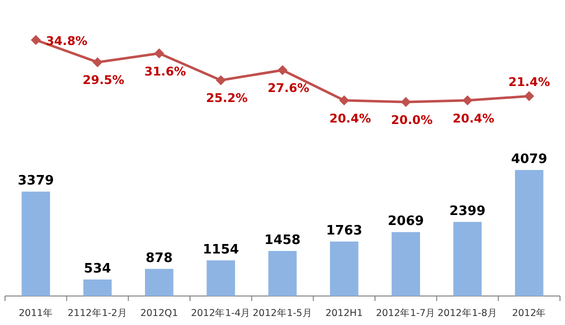 The image size is (565, 325). Describe the element at coordinates (98, 313) in the screenshot. I see `x-tick-label: 2112年1-2月` at that location.